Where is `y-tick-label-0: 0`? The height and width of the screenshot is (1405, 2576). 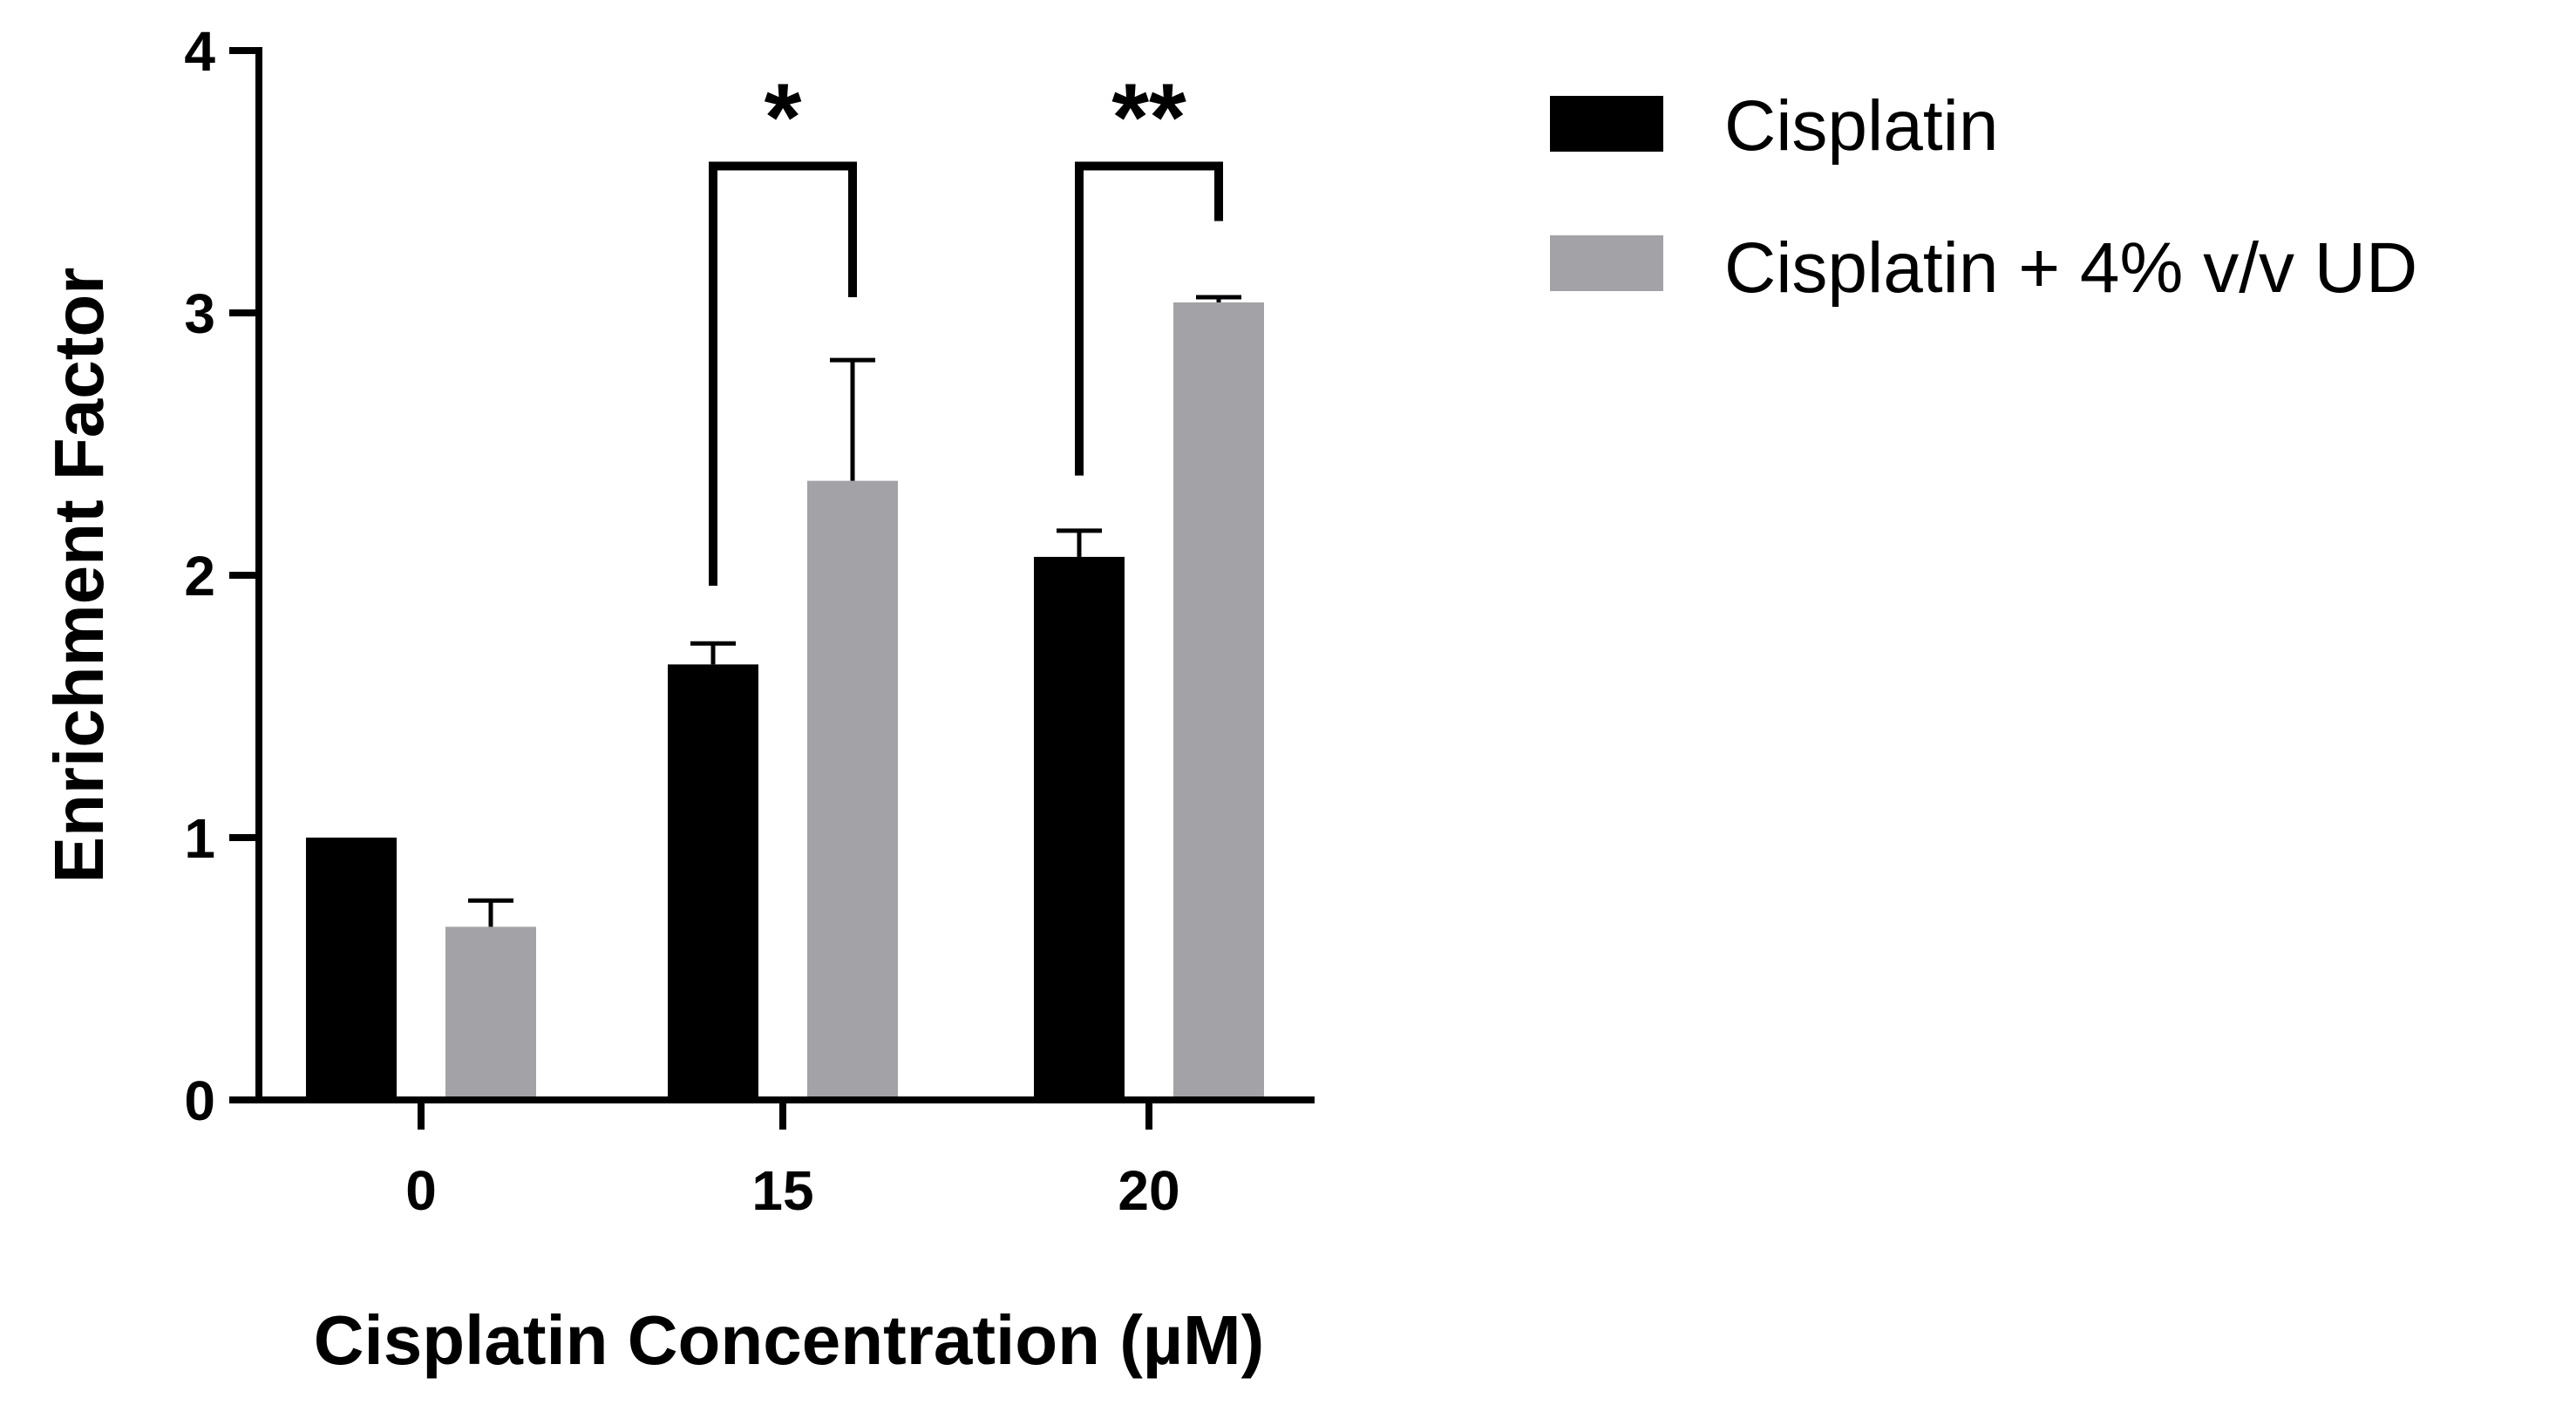
y-tick-label-0: 0 is located at coordinates (199, 1100).